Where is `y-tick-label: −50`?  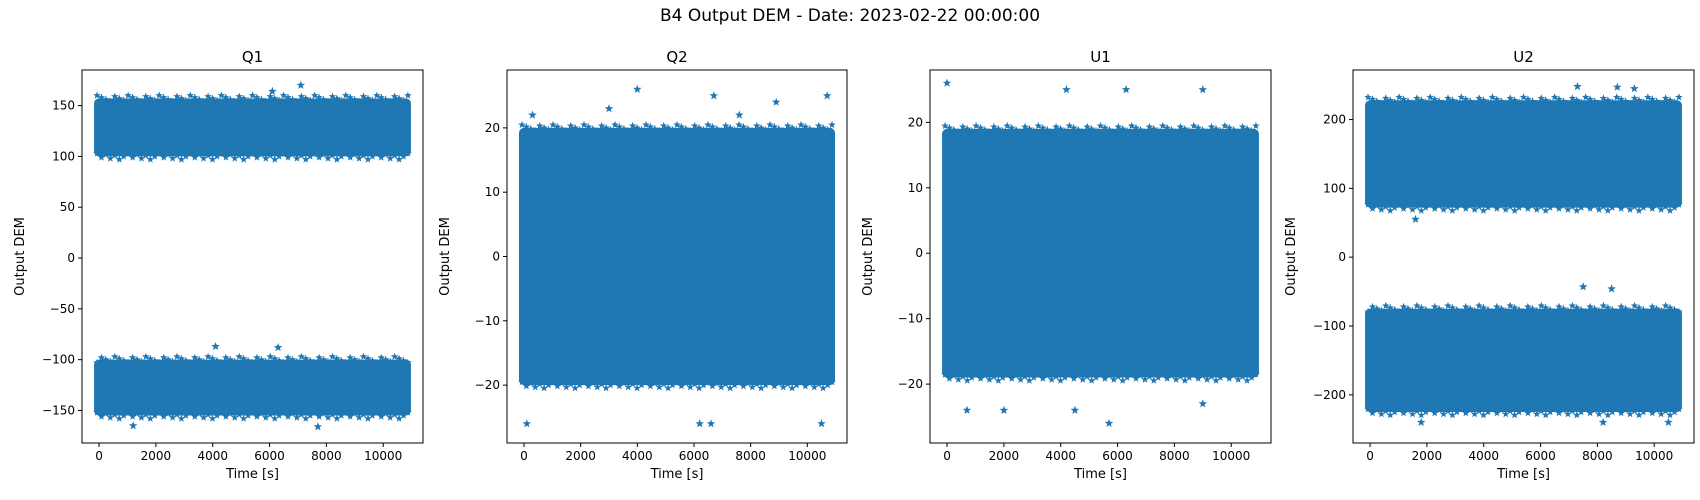
y-tick-label: −50 is located at coordinates (62, 309).